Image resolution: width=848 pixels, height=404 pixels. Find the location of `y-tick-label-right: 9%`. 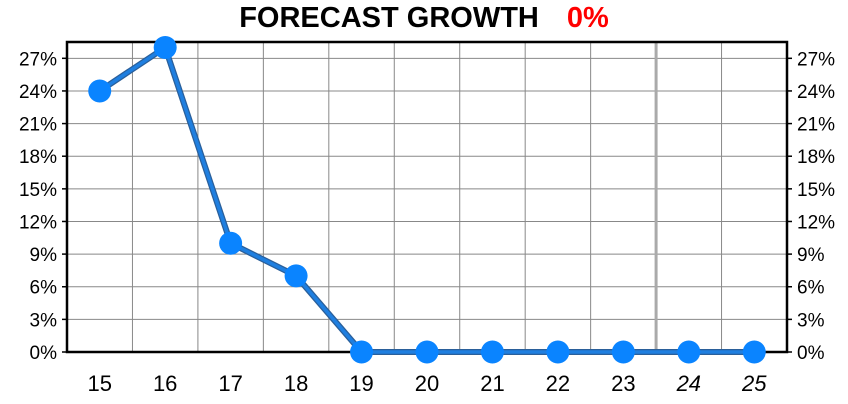

y-tick-label-right: 9% is located at coordinates (811, 255).